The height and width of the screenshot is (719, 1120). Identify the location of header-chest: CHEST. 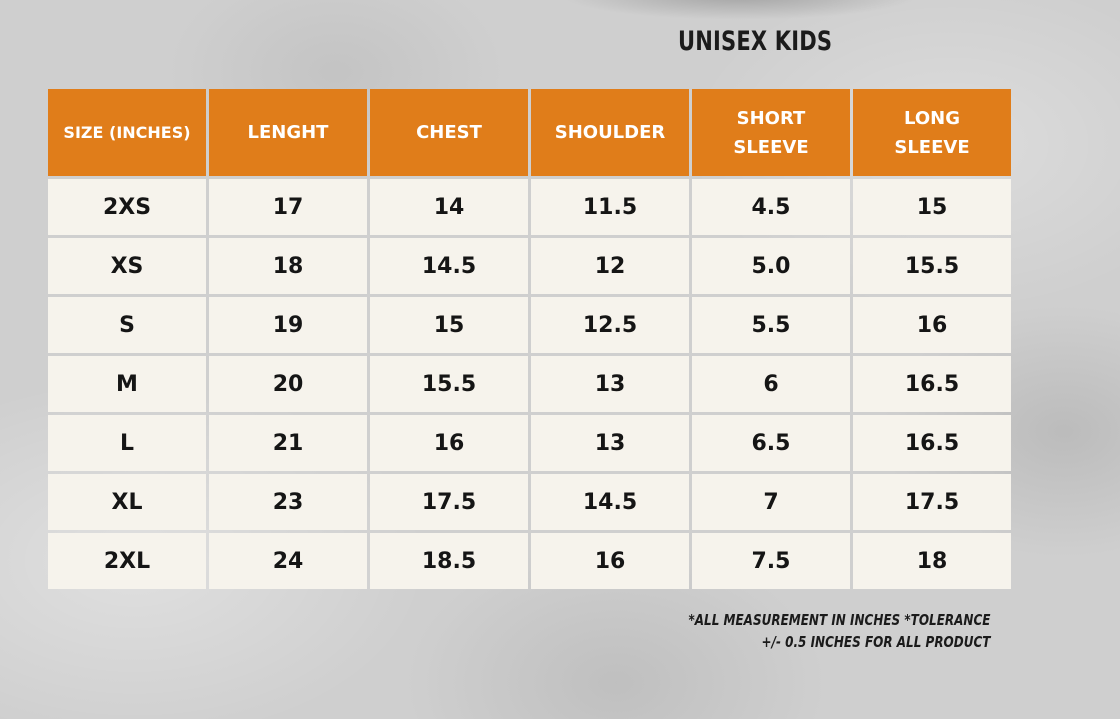
(449, 132).